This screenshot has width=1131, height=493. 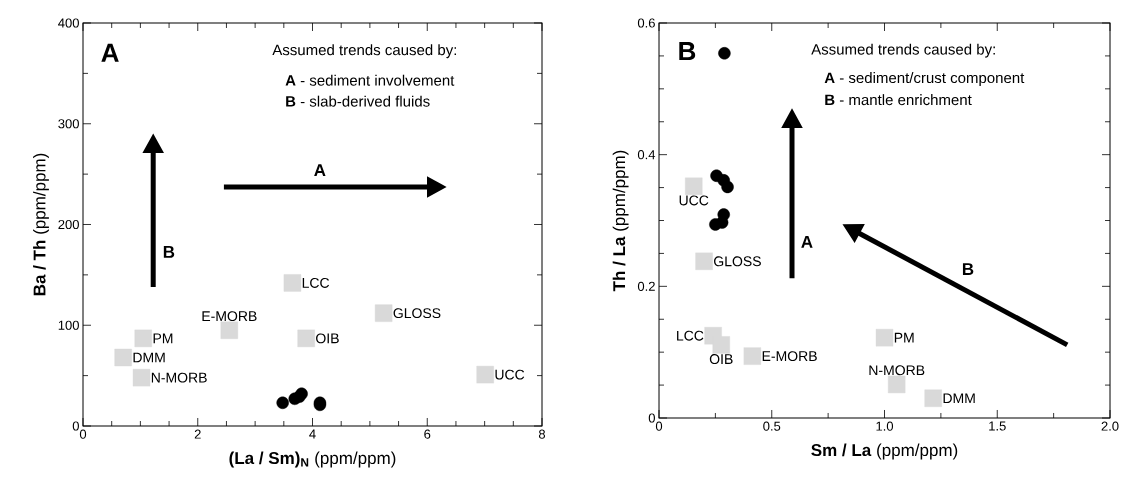 What do you see at coordinates (312, 434) in the screenshot?
I see `x-tick-label: 4` at bounding box center [312, 434].